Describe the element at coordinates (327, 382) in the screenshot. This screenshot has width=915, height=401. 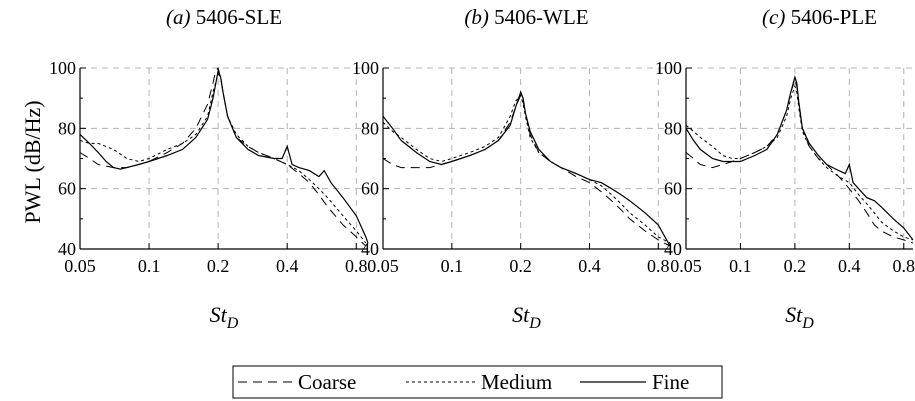
I see `legend-label-coarse: Coarse` at that location.